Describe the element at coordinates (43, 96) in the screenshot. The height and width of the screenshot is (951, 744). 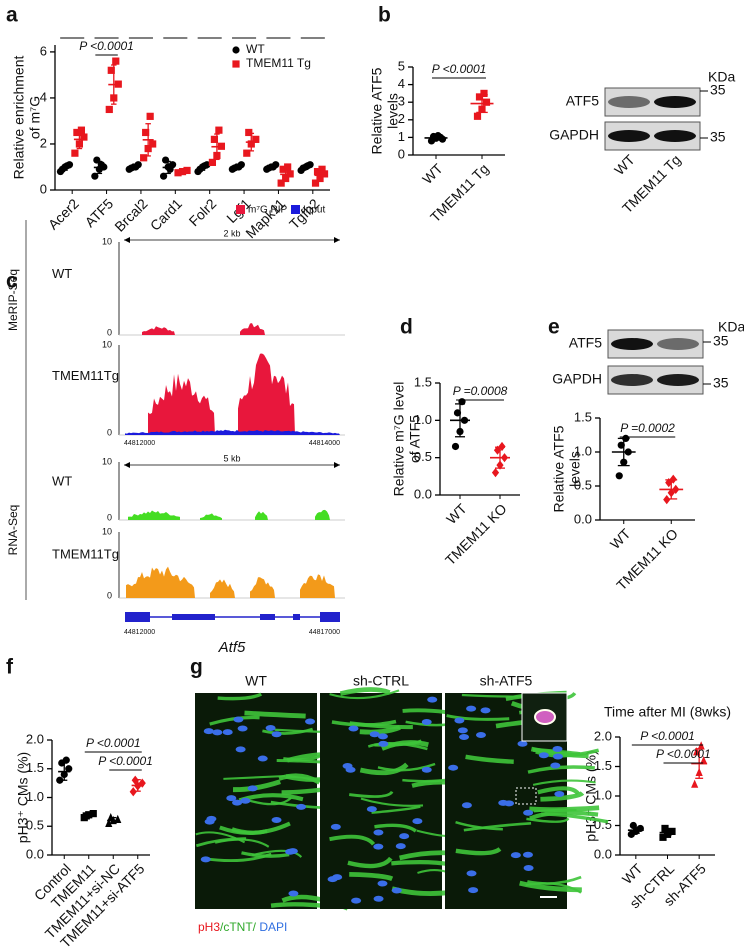
I see `y-tick-label: 4` at that location.